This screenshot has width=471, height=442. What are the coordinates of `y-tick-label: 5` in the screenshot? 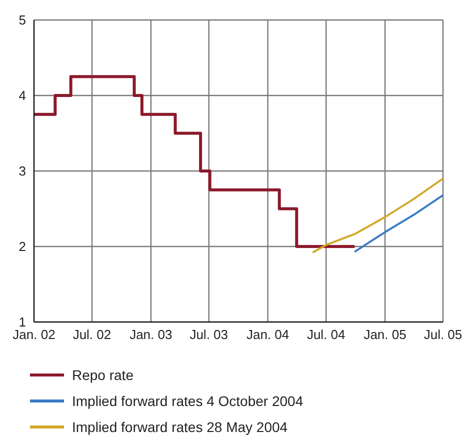 It's located at (22, 20).